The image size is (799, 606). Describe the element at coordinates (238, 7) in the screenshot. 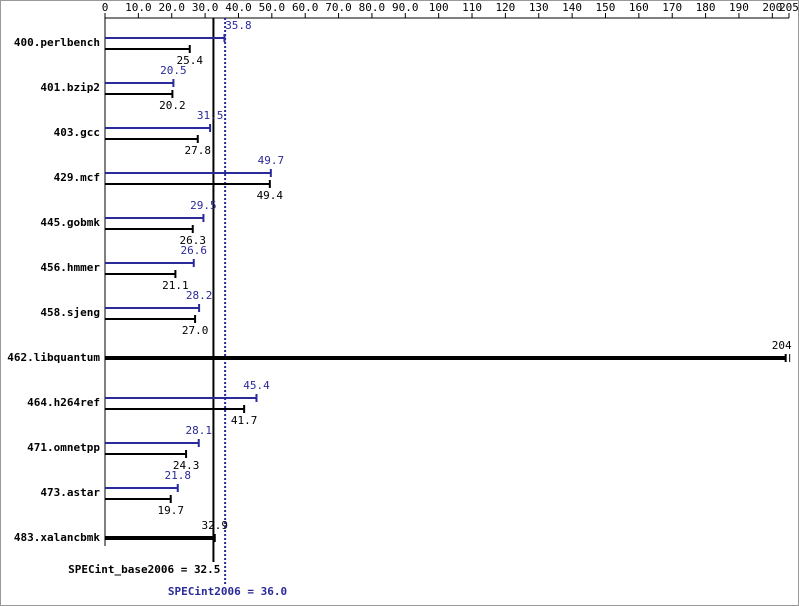

I see `x-tick-label: 40.0` at that location.